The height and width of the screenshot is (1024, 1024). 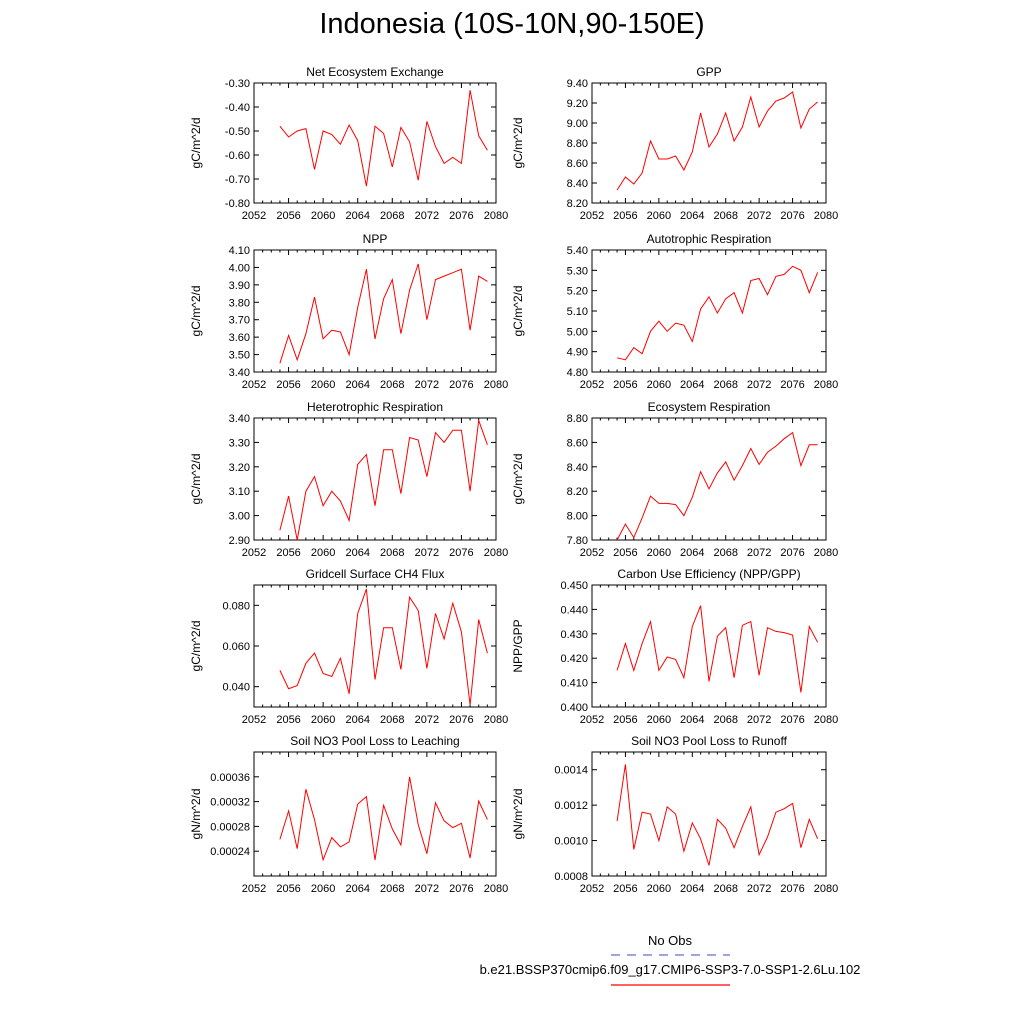 I want to click on y-tick-label: 0.00032, so click(x=230, y=803).